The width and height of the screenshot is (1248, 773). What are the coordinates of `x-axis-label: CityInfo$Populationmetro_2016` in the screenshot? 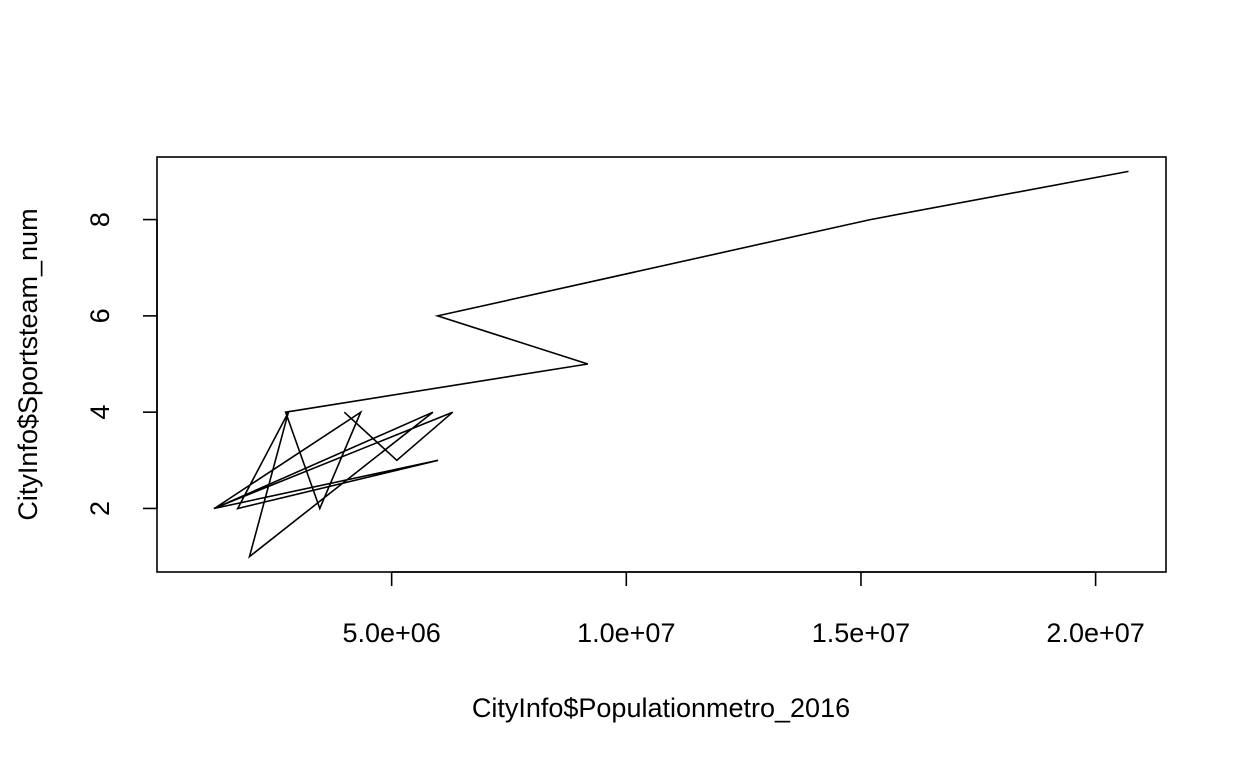 It's located at (661, 708).